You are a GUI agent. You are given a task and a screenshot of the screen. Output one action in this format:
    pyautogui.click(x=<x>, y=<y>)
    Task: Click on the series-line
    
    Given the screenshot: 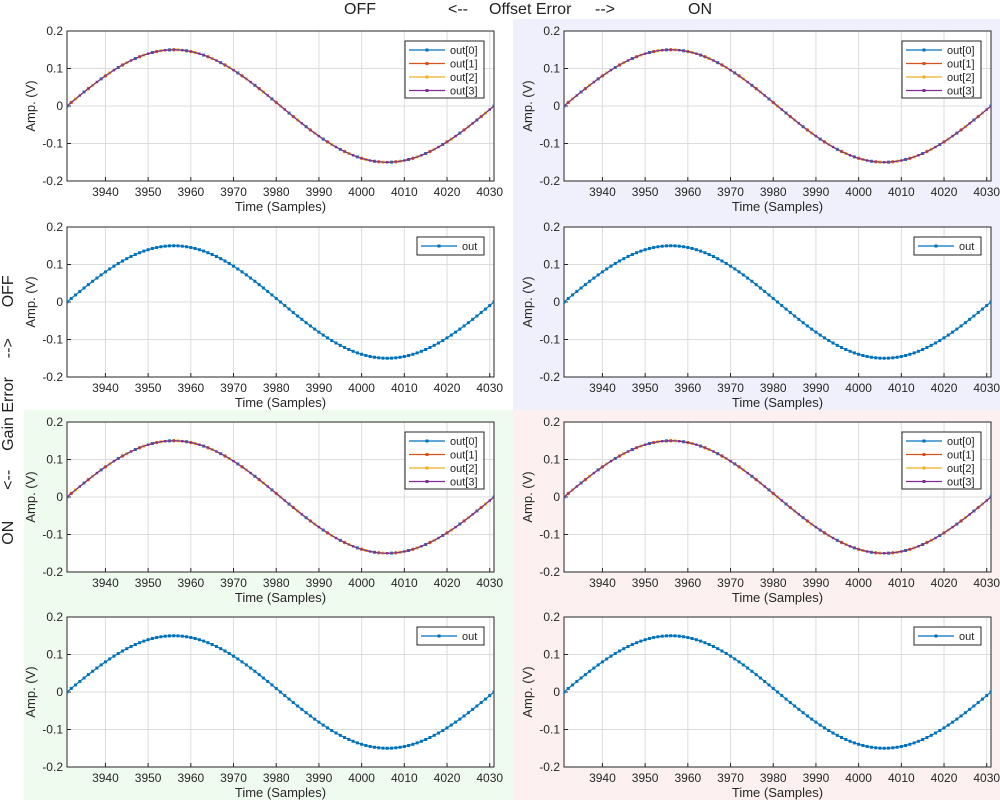 What is the action you would take?
    pyautogui.click(x=777, y=106)
    